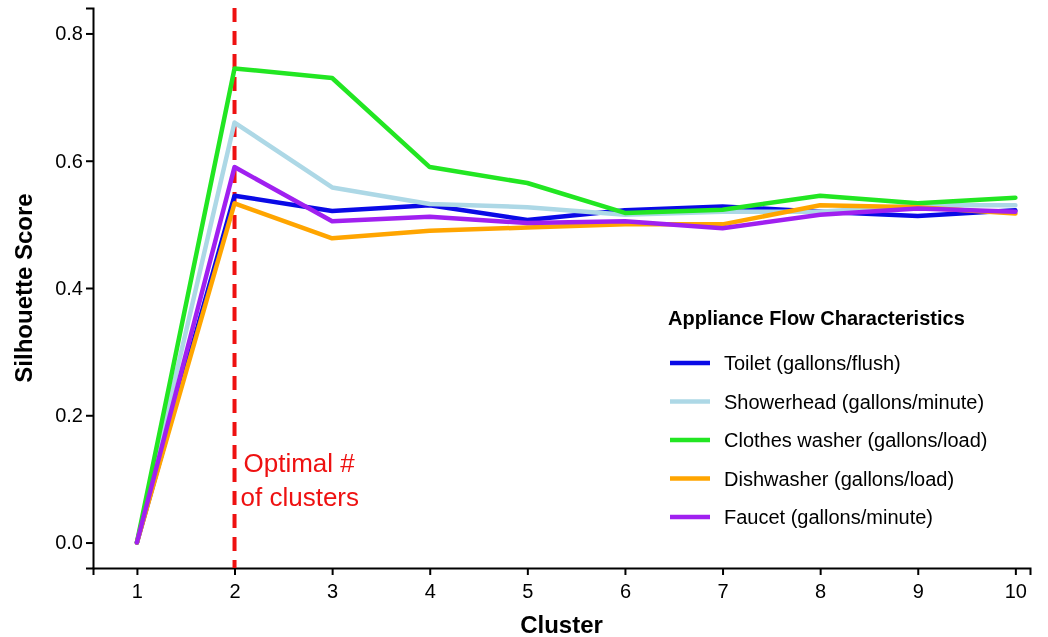 Image resolution: width=1048 pixels, height=637 pixels. What do you see at coordinates (69, 33) in the screenshot?
I see `y-tick-label: 0.8` at bounding box center [69, 33].